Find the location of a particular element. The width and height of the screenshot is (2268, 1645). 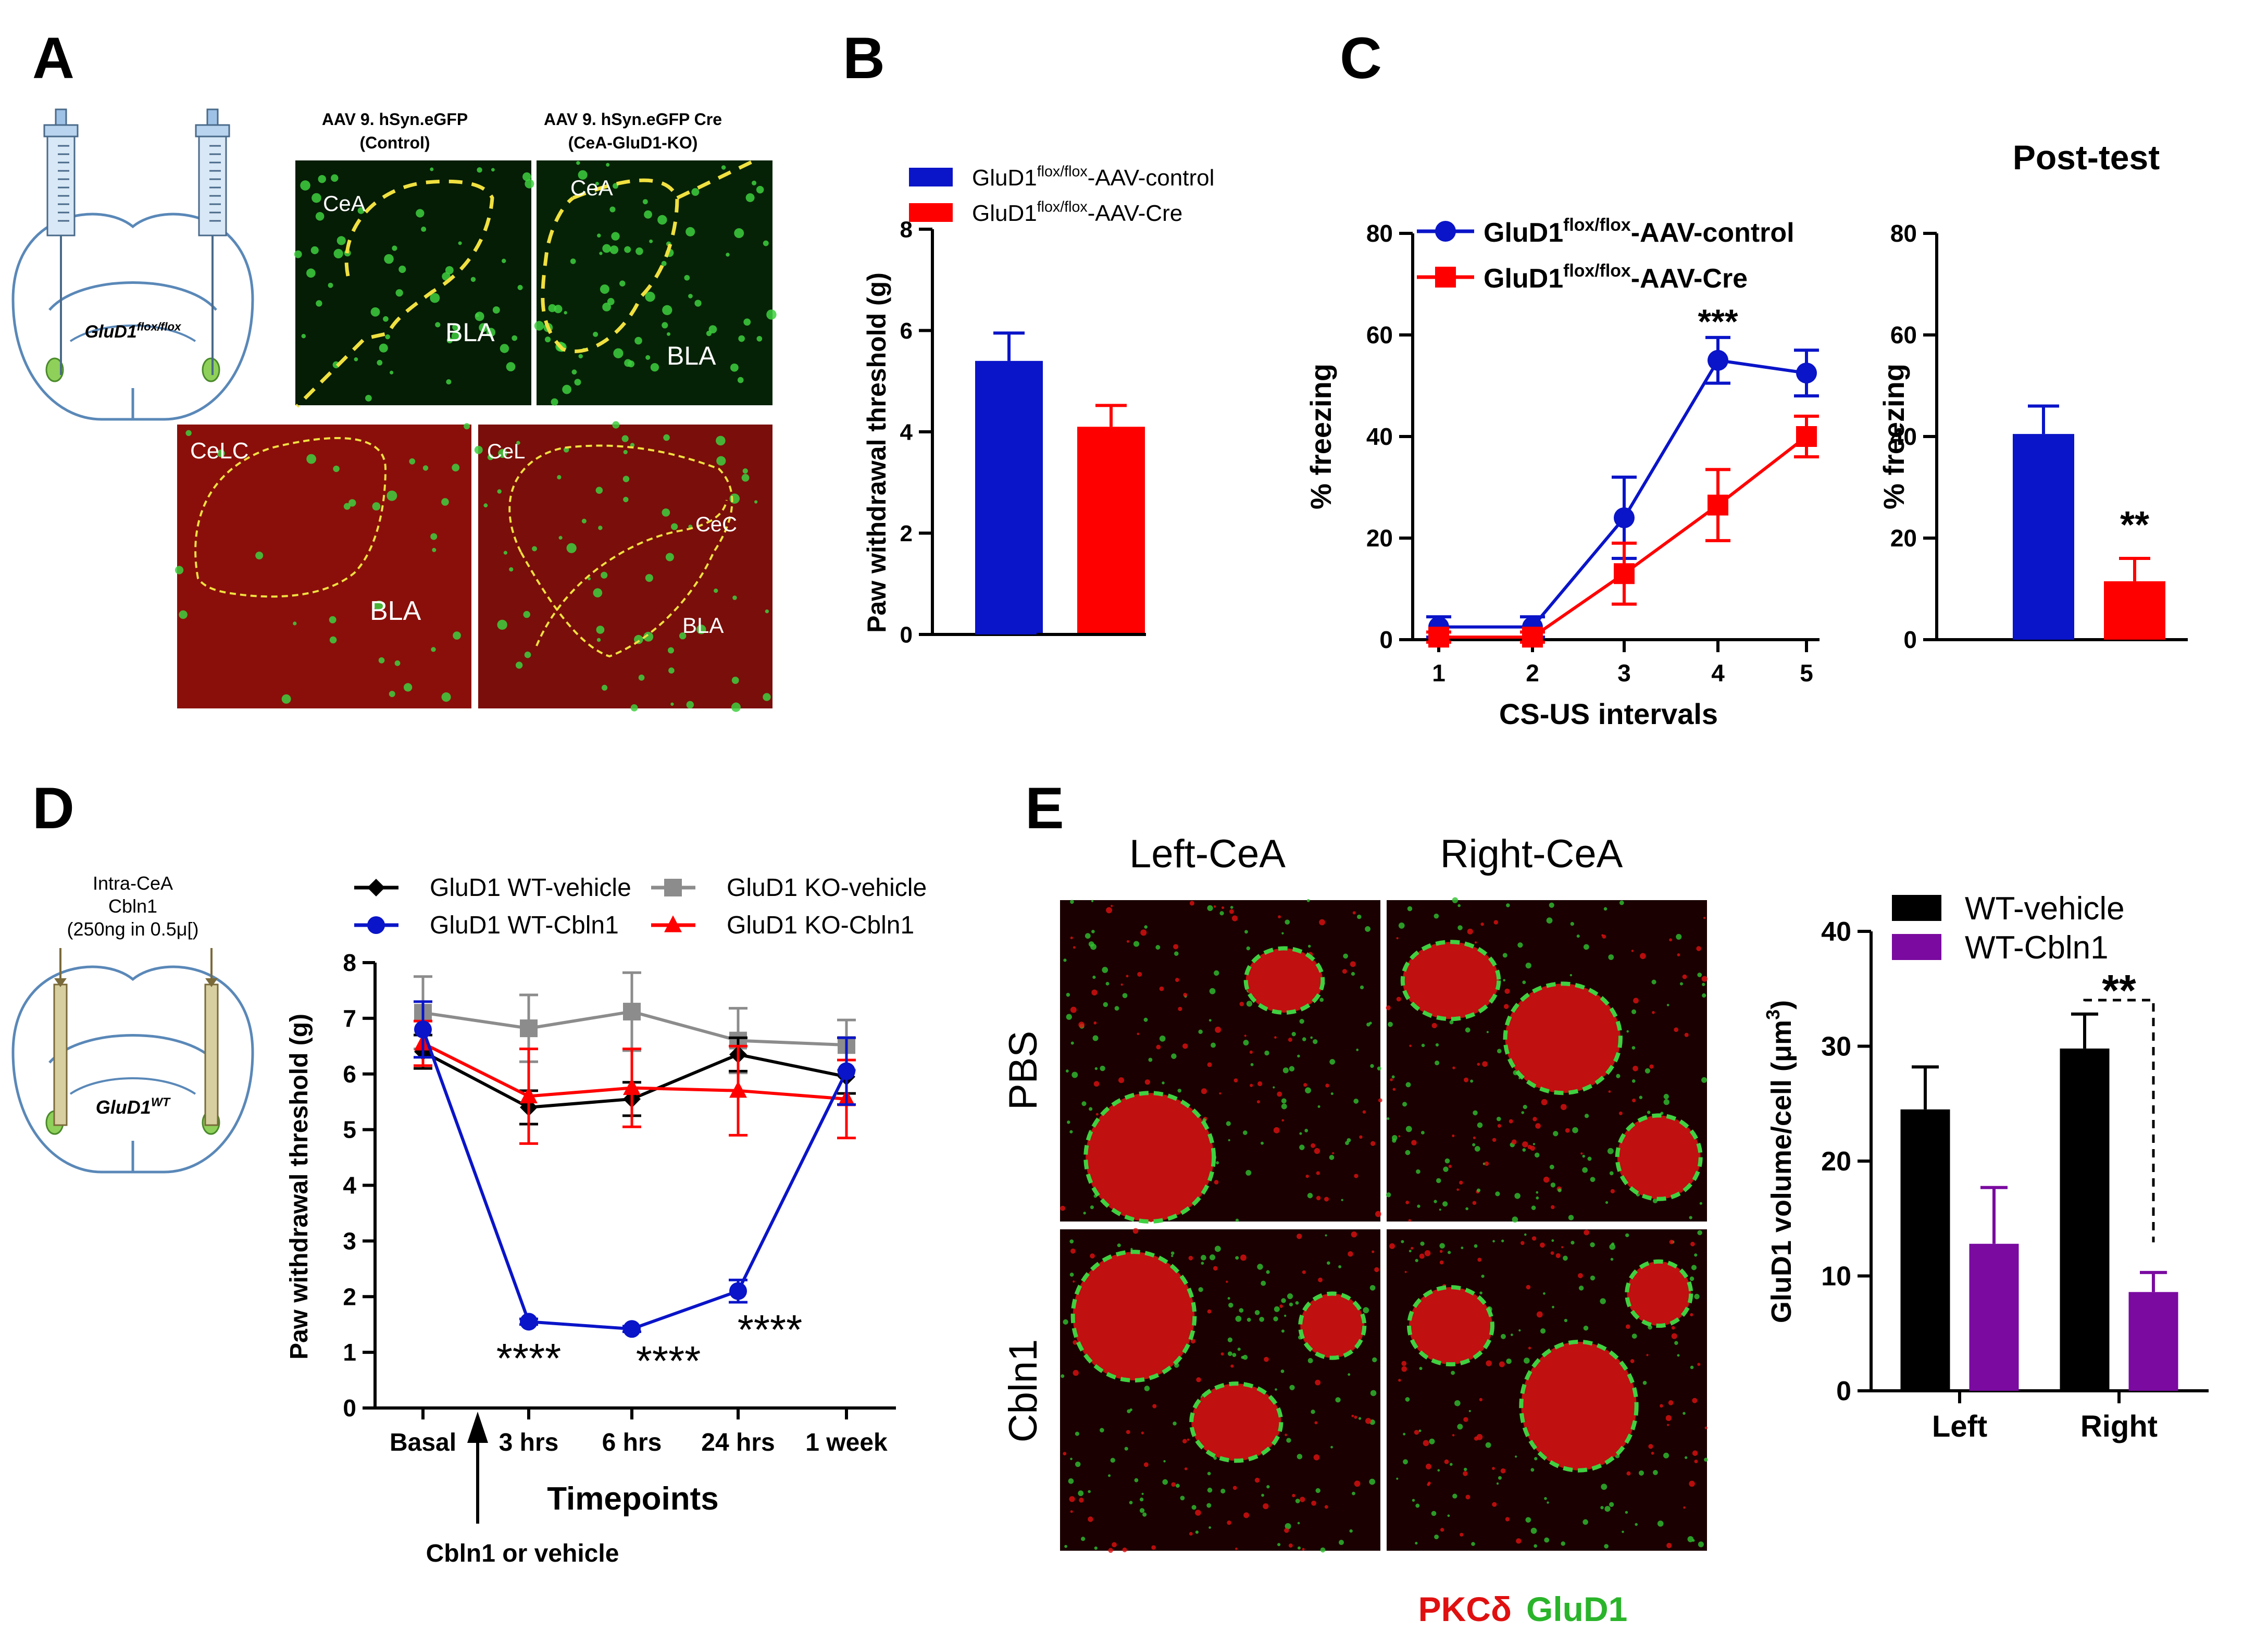

c-y-label: % freezing is located at coordinates (1320, 436).